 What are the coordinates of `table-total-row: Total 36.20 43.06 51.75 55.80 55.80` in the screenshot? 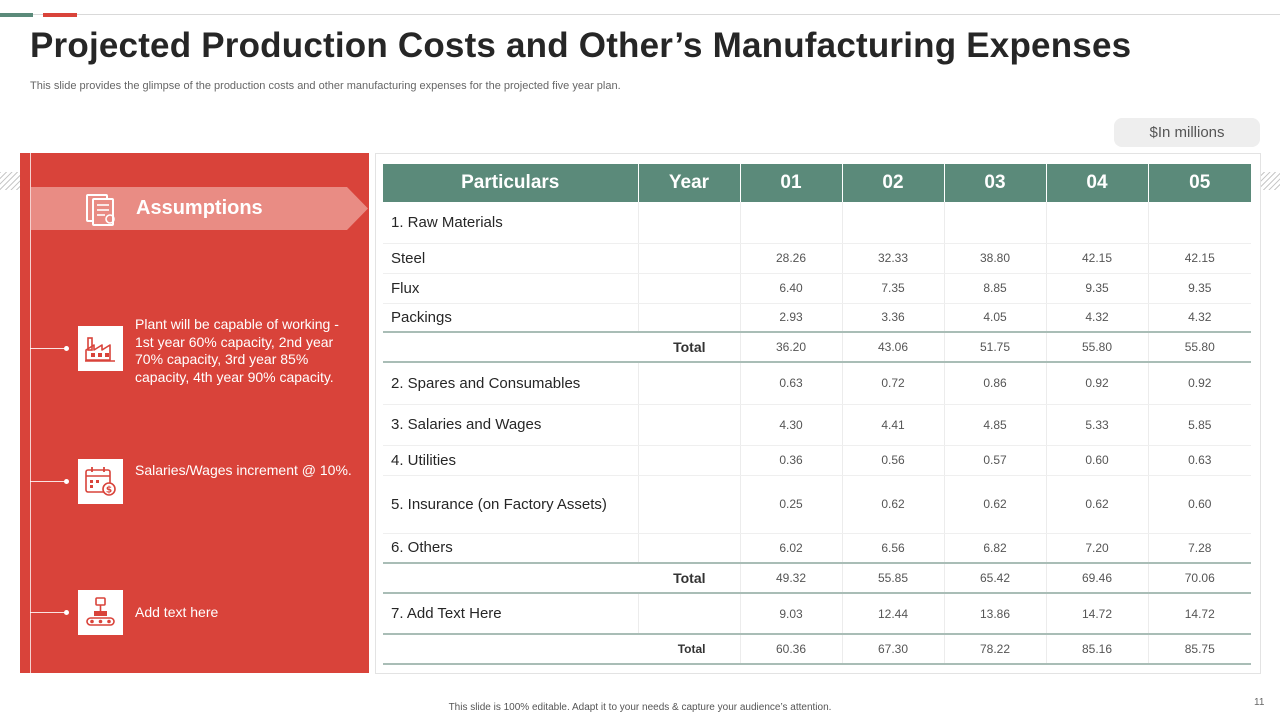 It's located at (817, 347).